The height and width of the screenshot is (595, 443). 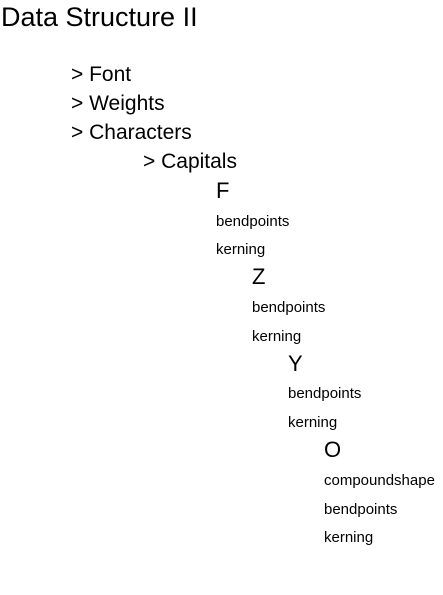 I want to click on tree-leaf-f-kerning: kerning, so click(x=241, y=249).